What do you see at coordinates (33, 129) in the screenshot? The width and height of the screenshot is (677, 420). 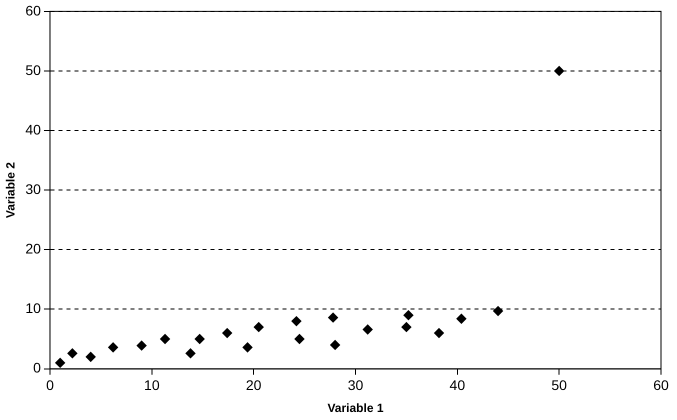 I see `y-tick-label: 40` at bounding box center [33, 129].